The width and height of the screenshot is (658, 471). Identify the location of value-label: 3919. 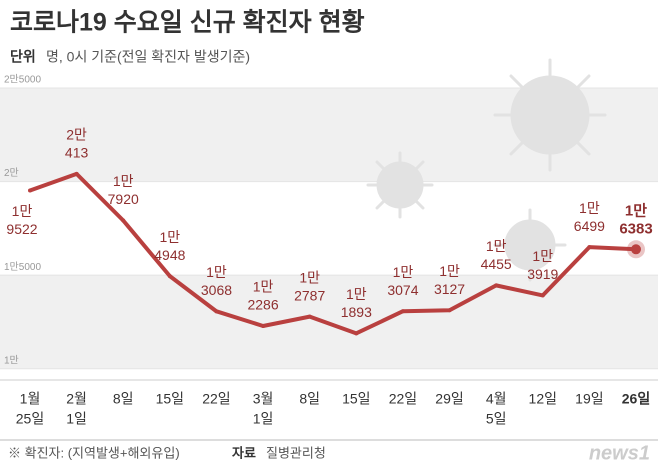
(542, 274).